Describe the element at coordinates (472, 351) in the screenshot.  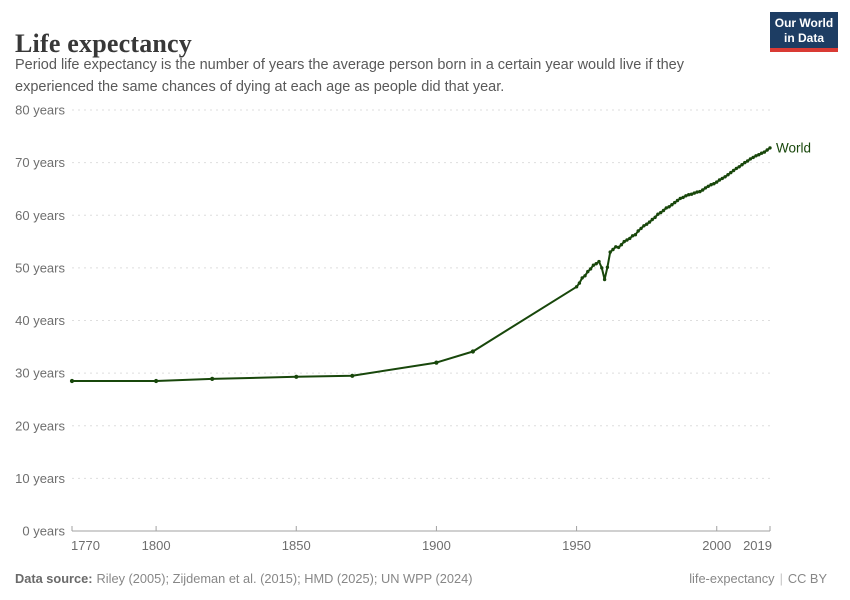
I see `data-point-1913` at that location.